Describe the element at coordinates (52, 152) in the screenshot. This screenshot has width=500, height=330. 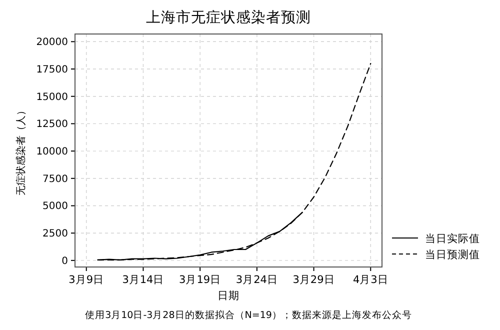
I see `y-tick-label: 10000` at that location.